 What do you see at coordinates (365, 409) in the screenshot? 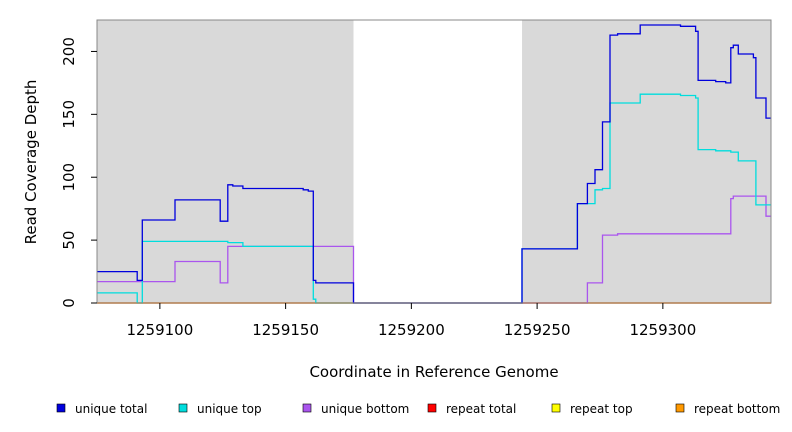
I see `legend-label: unique bottom` at bounding box center [365, 409].